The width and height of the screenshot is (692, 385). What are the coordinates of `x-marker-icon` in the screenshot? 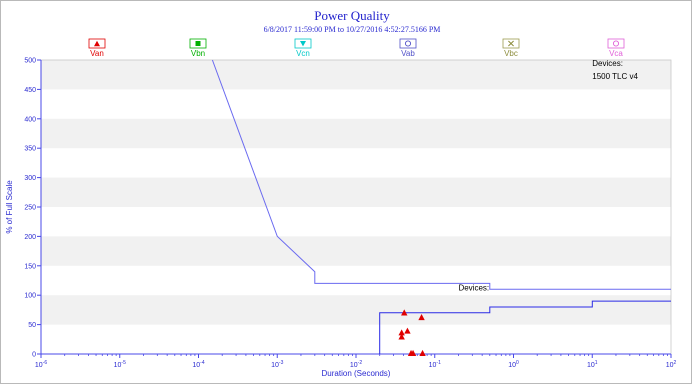 It's located at (511, 43).